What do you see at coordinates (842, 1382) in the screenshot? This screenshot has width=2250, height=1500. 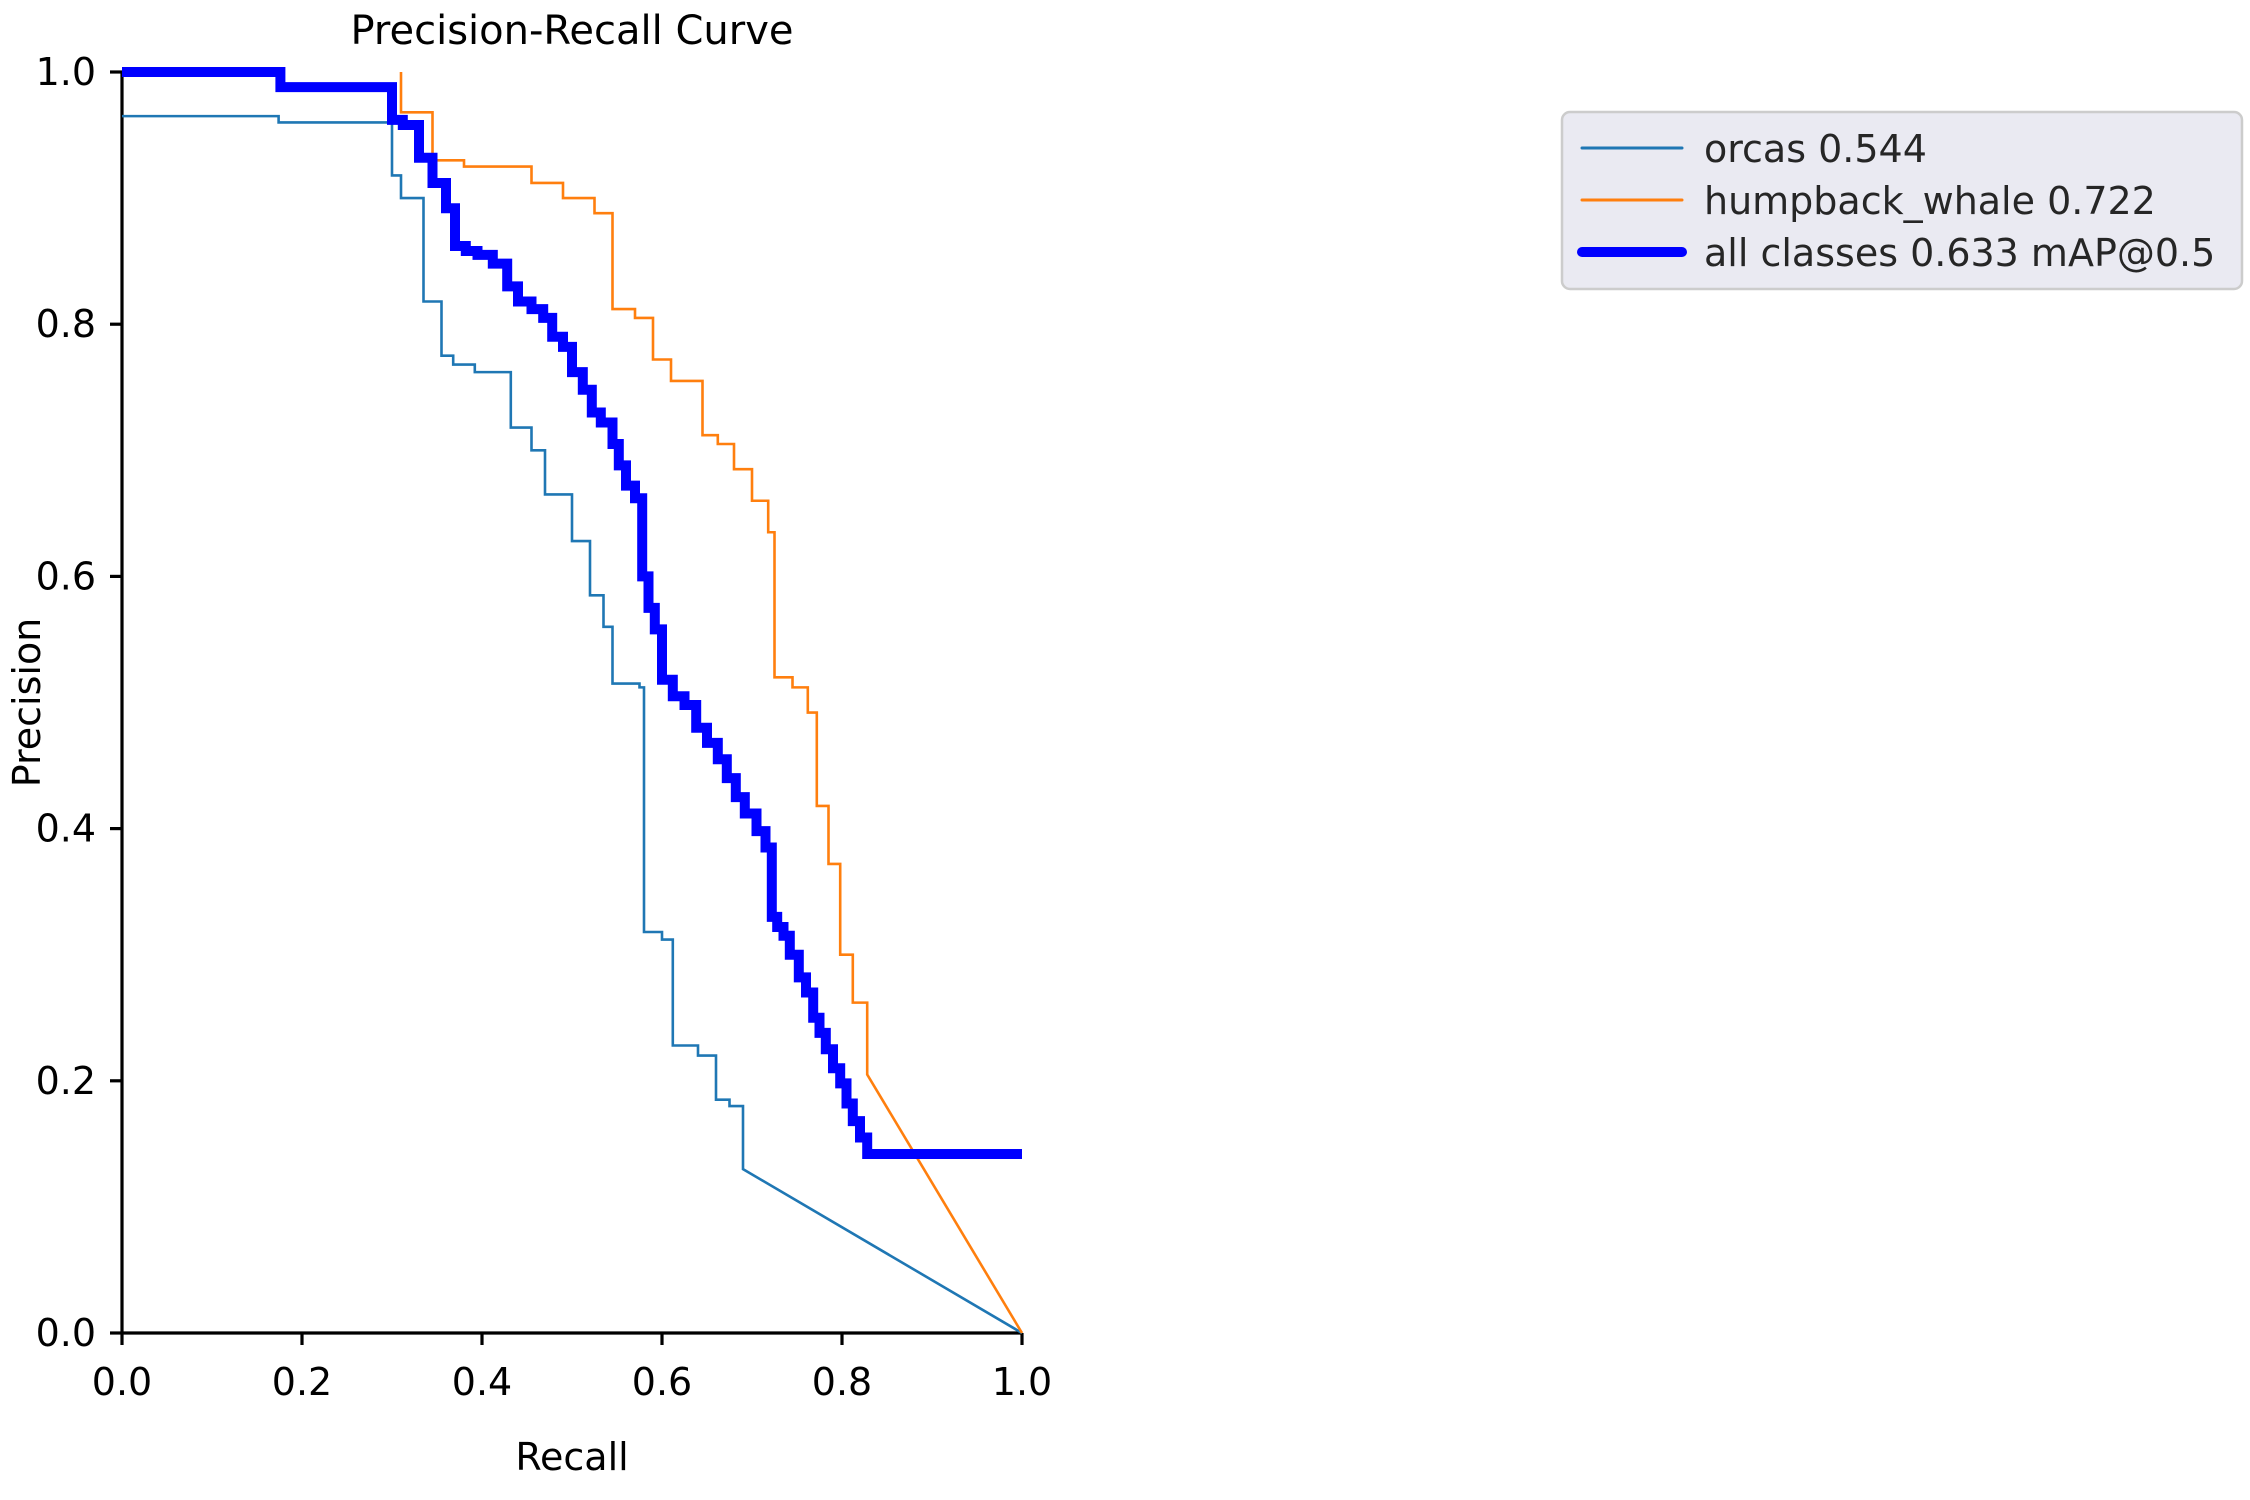 I see `x-tick-label: 0.8` at bounding box center [842, 1382].